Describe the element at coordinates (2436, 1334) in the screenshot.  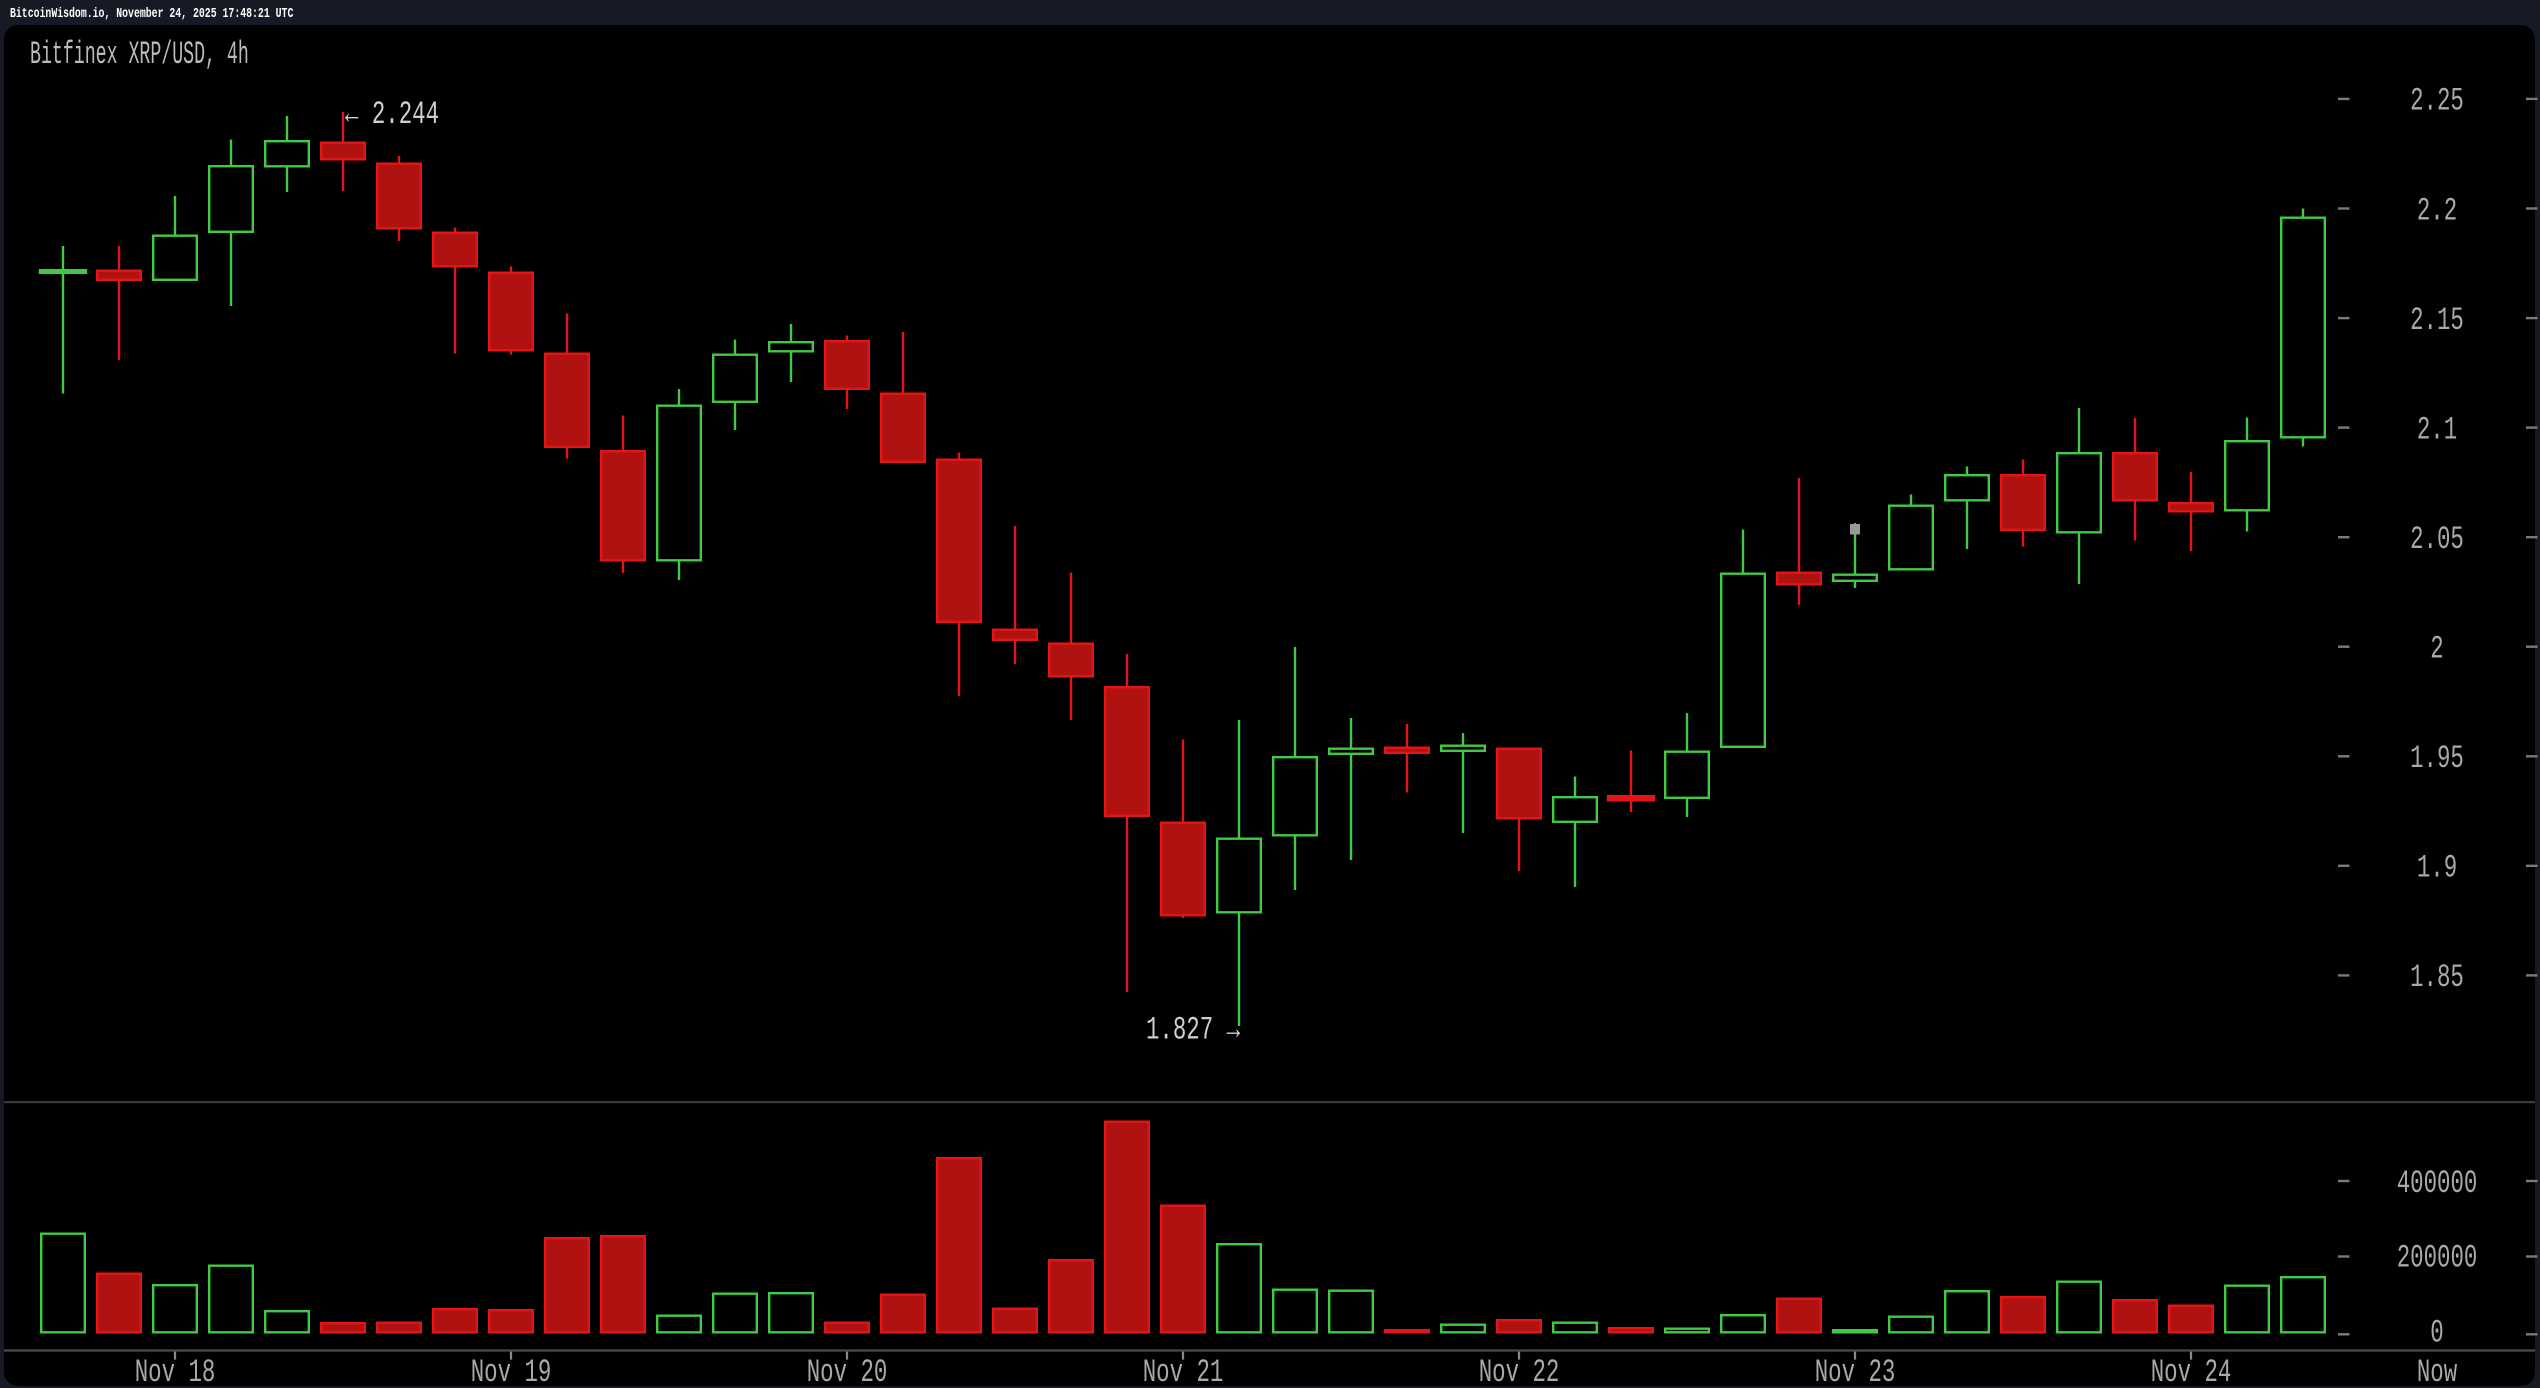
I see `svg-text: 0` at that location.